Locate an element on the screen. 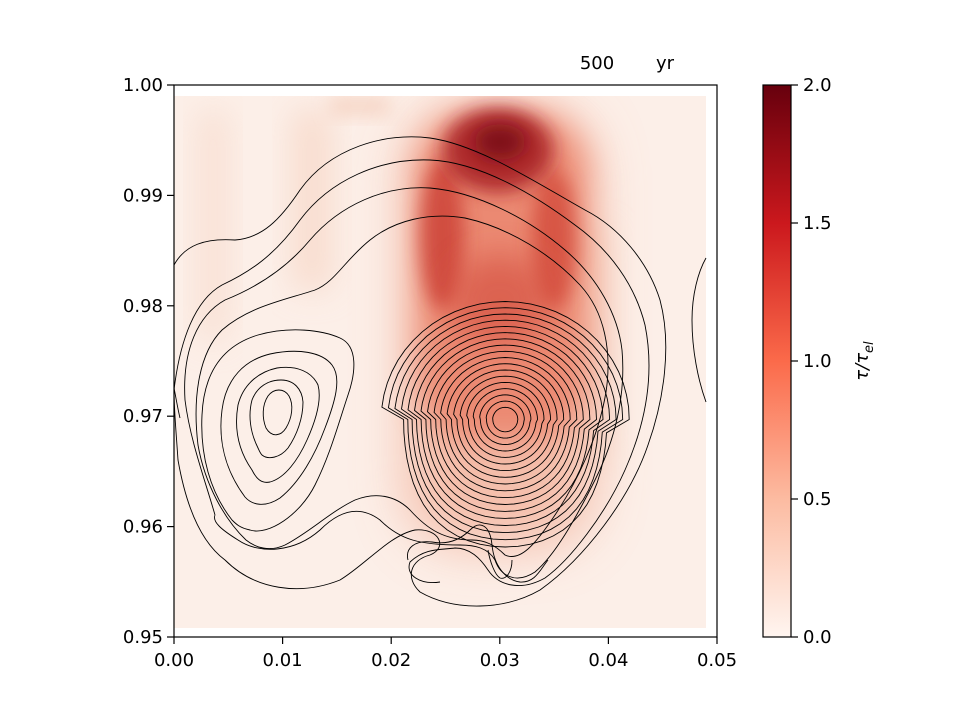 Image resolution: width=960 pixels, height=718 pixels. contour-right-vortex is located at coordinates (505, 424).